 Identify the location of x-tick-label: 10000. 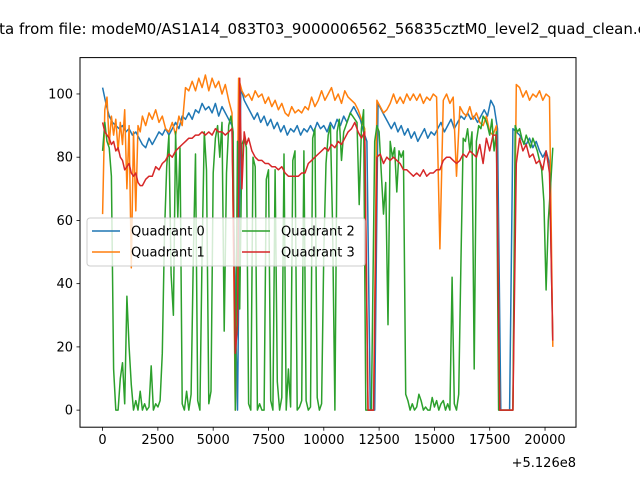
(323, 440).